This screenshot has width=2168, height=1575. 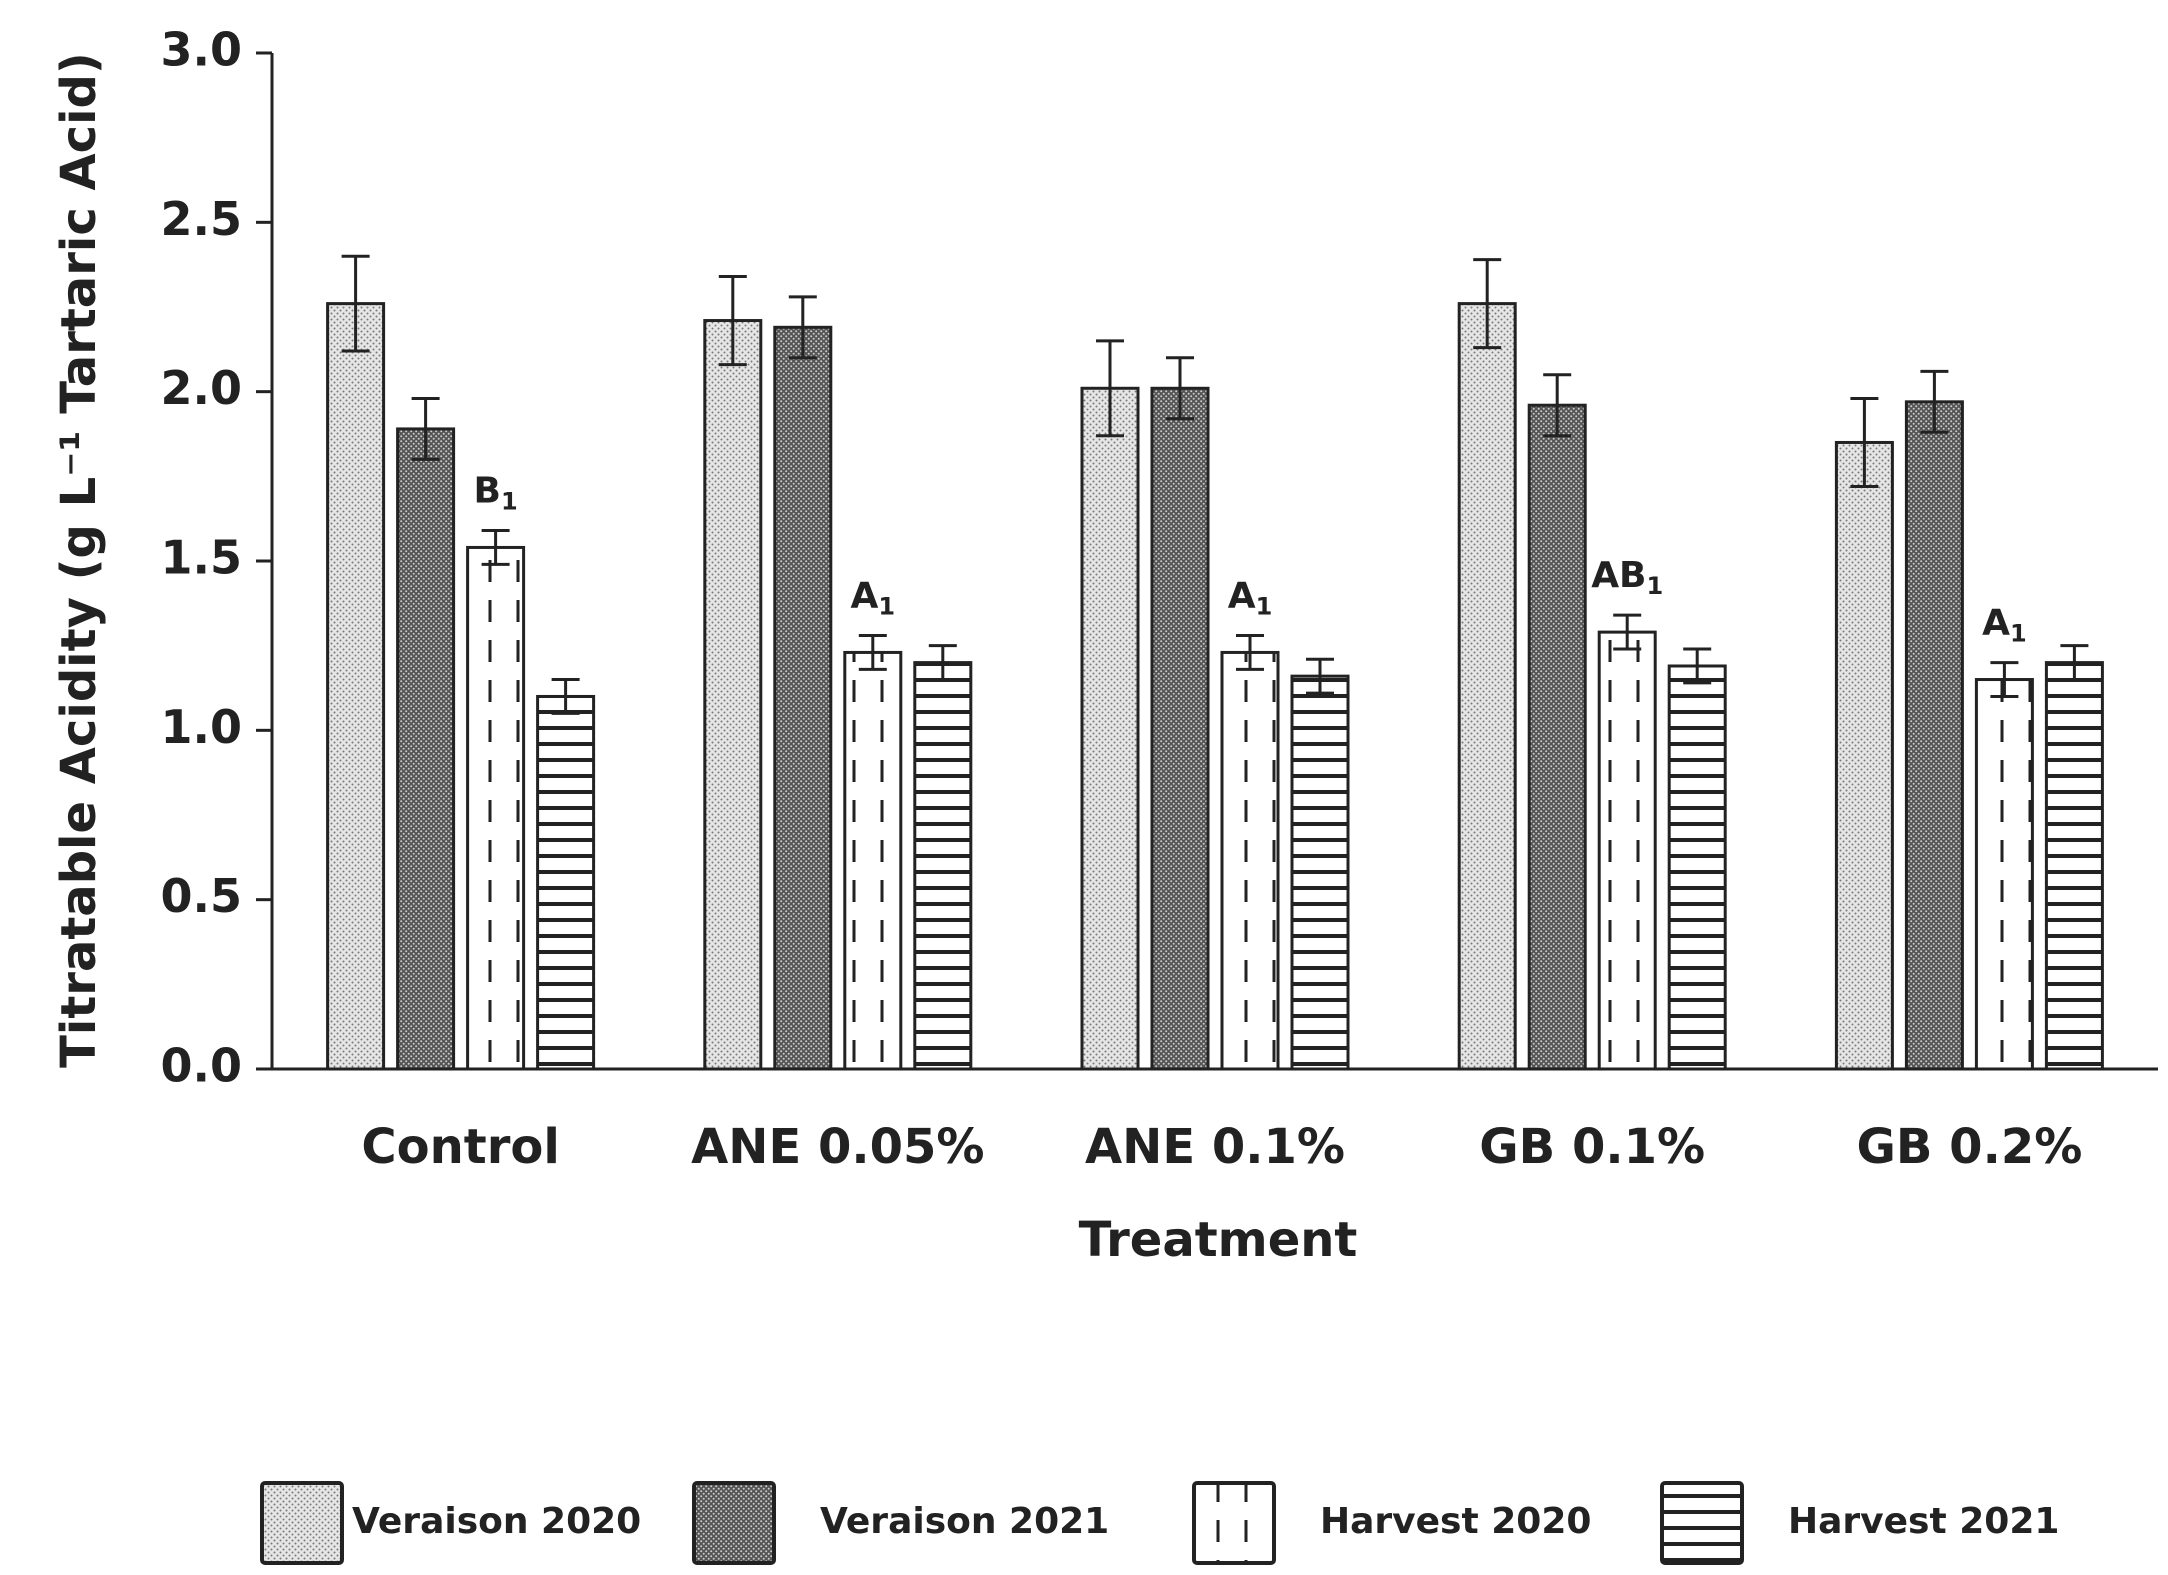 What do you see at coordinates (1215, 1147) in the screenshot?
I see `x-tick-label: ANE 0.1%` at bounding box center [1215, 1147].